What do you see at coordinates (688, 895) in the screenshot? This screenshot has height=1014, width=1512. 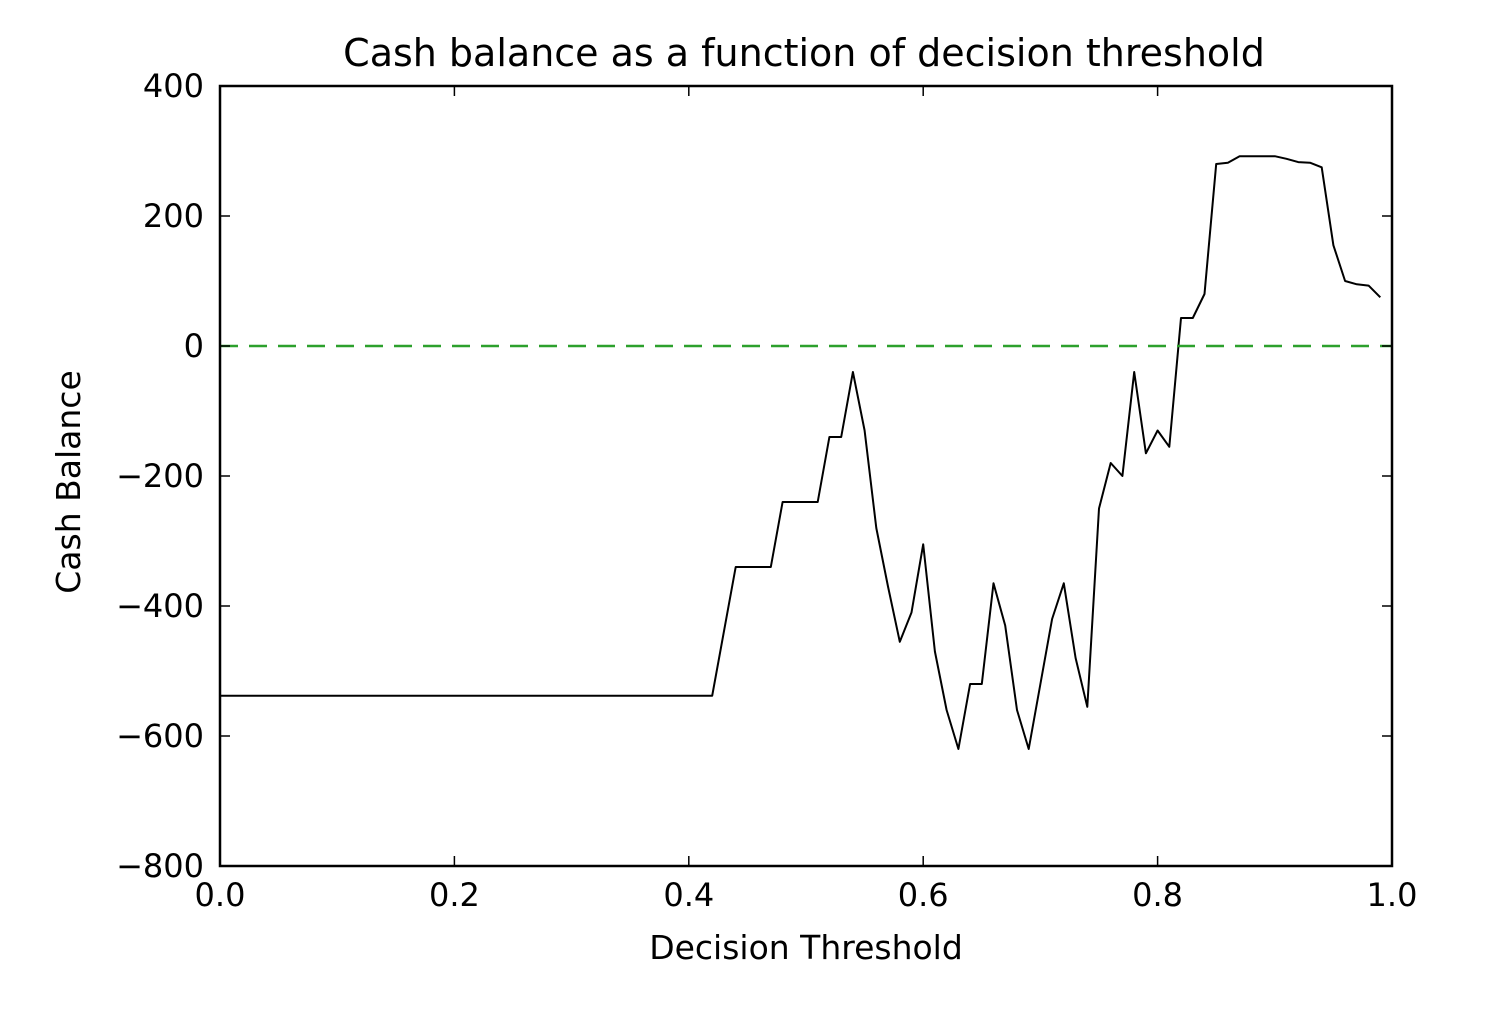 I see `x-tick-label: 0.4` at bounding box center [688, 895].